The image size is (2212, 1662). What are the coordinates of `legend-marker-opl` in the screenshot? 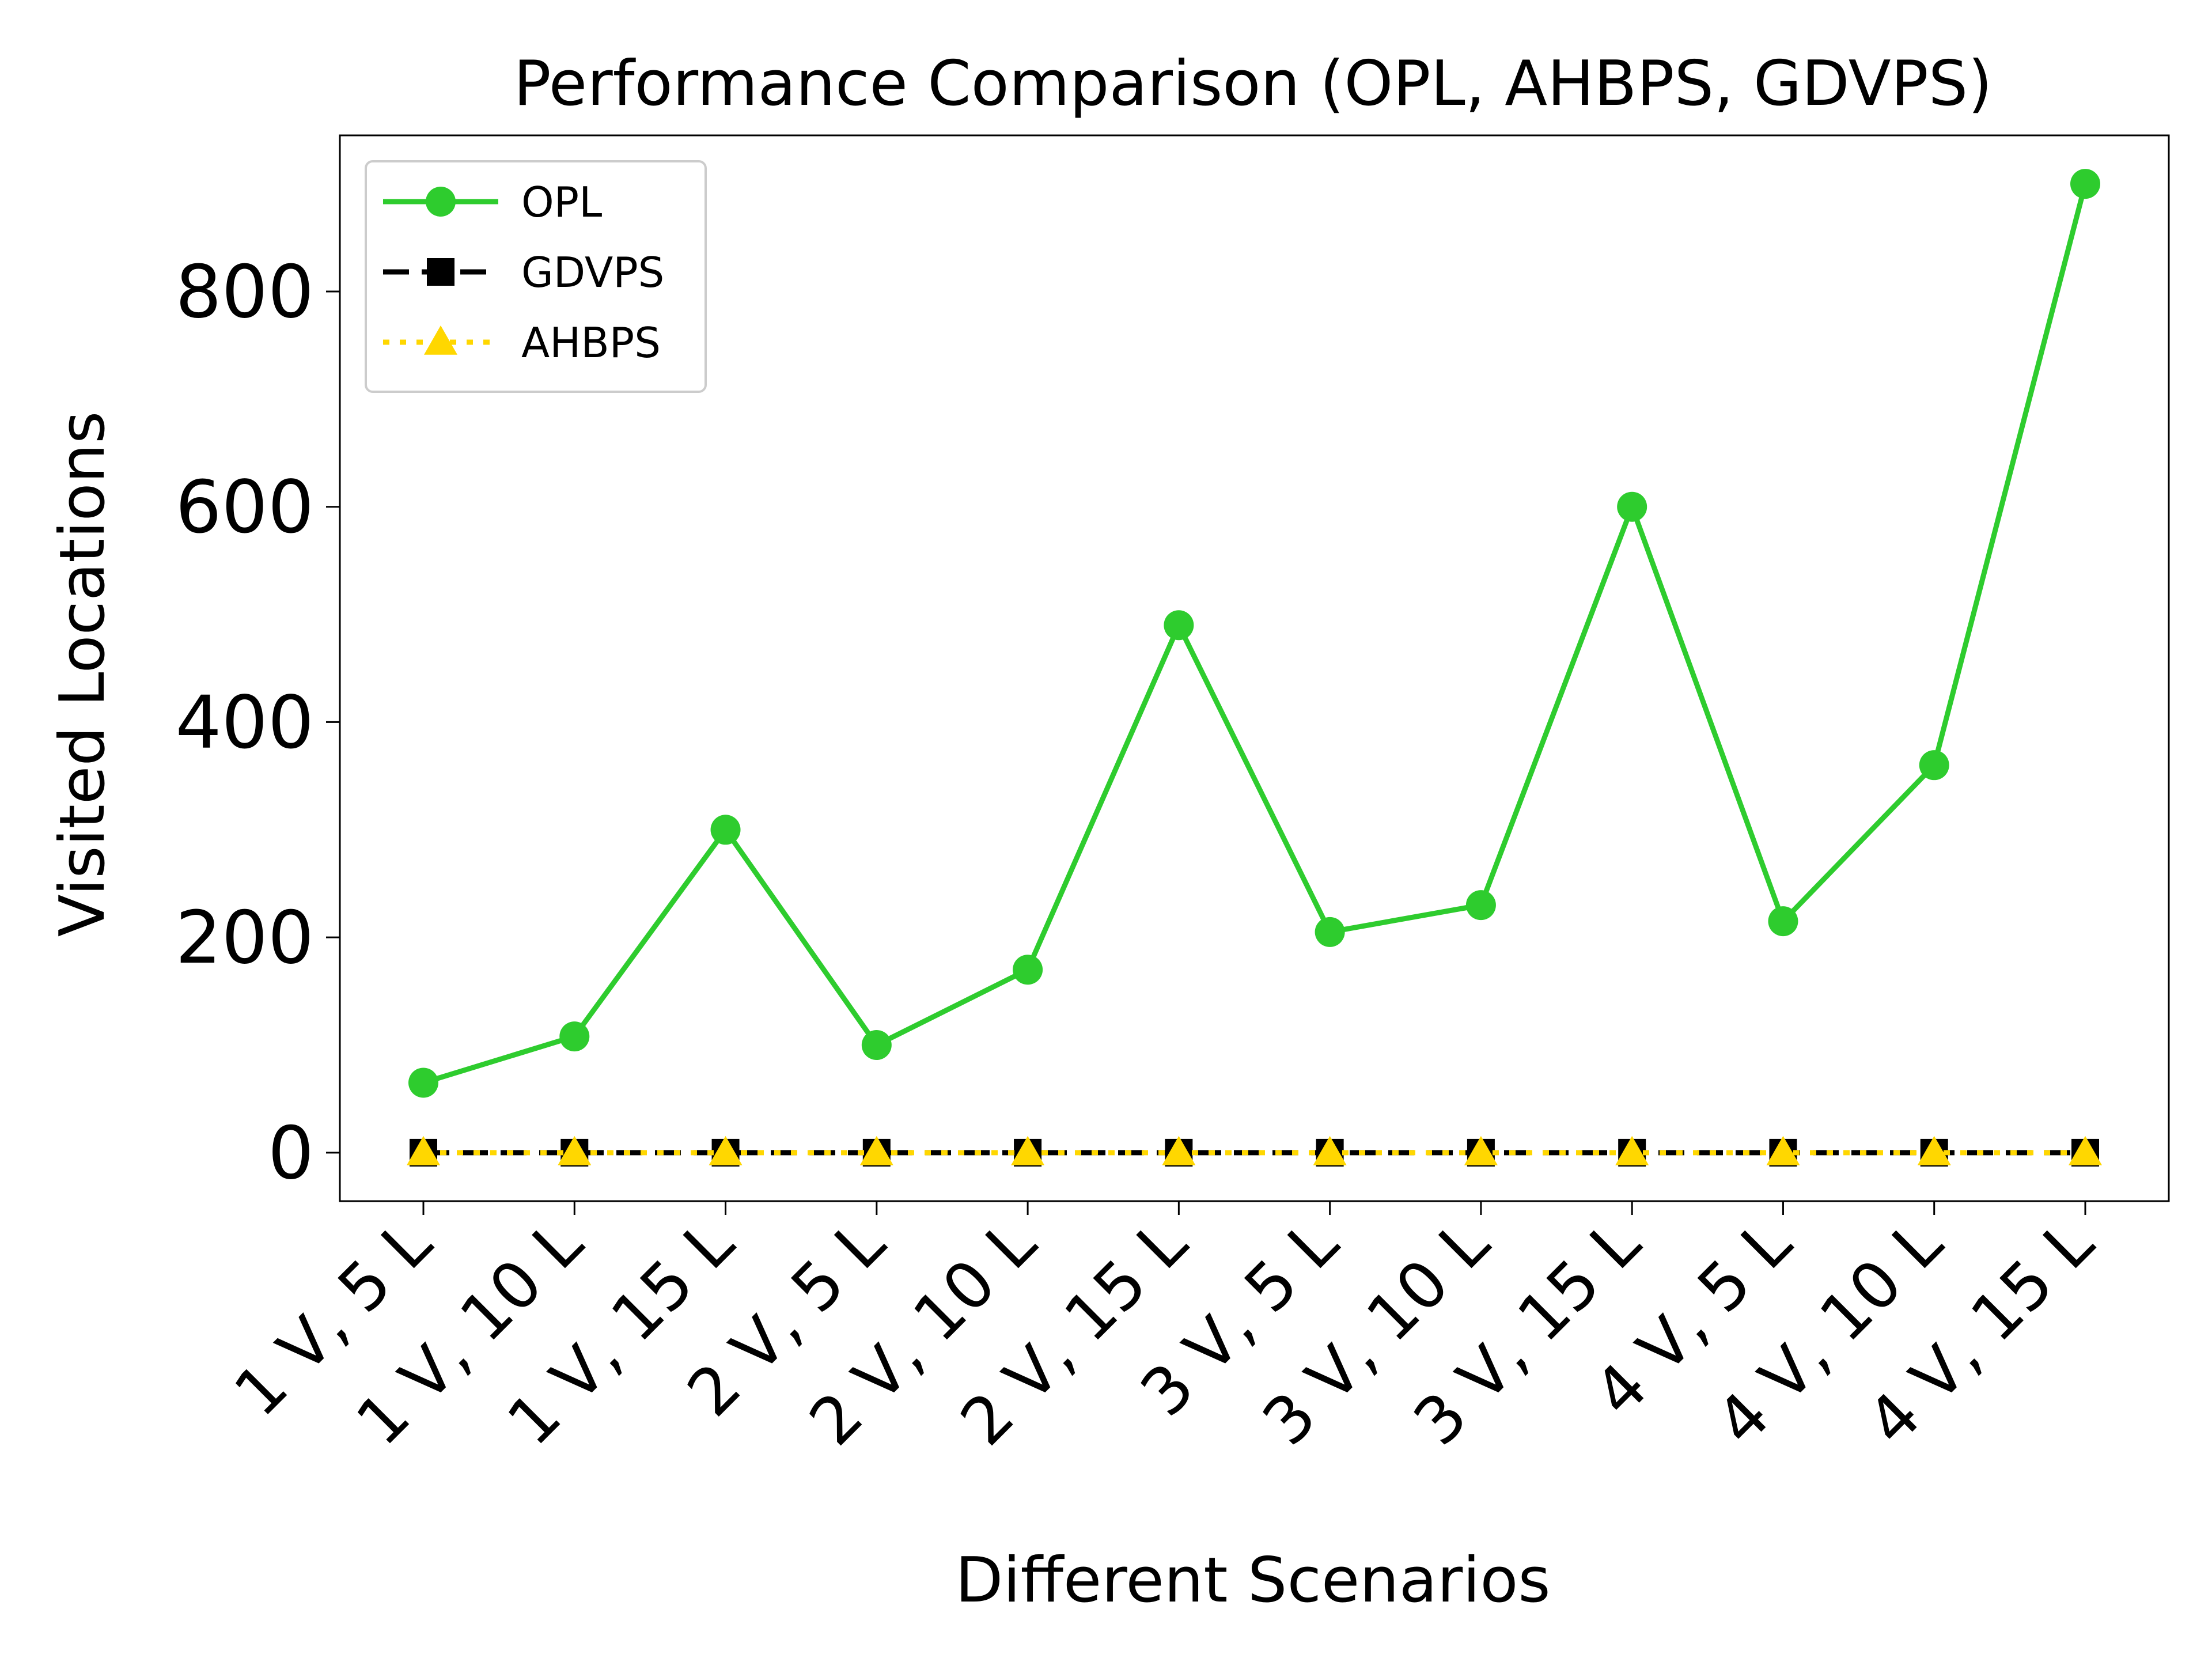 It's located at (441, 202).